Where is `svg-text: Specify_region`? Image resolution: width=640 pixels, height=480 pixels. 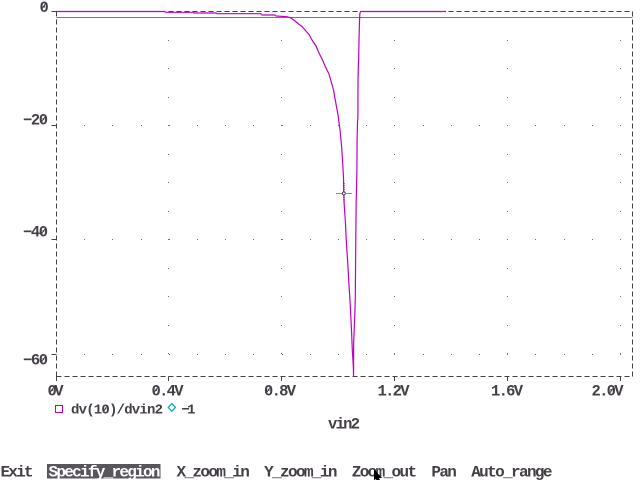
svg-text: Specify_region is located at coordinates (105, 471).